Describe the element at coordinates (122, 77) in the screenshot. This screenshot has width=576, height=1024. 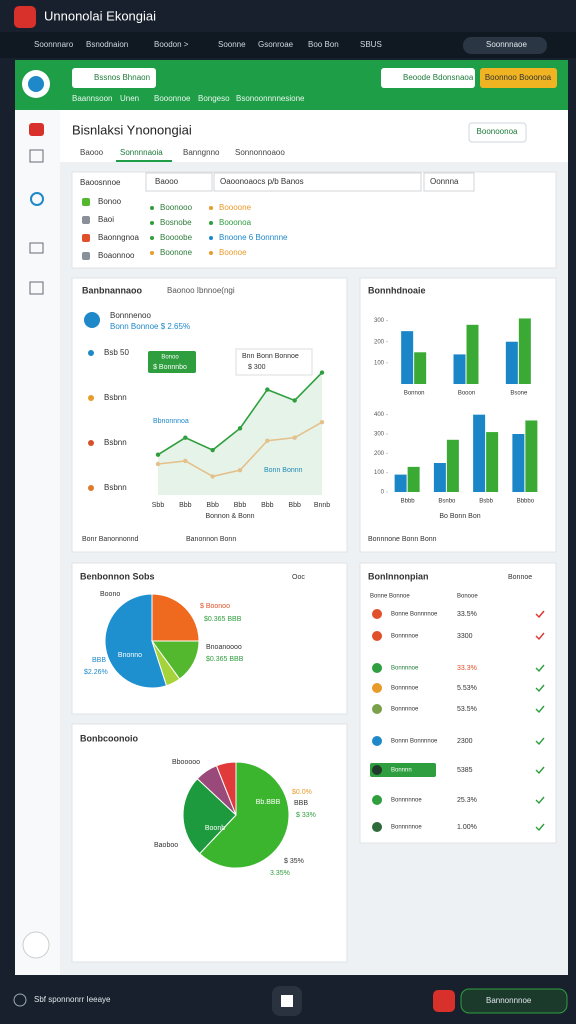
I see `button-text: Bssnos Bhnaon` at that location.